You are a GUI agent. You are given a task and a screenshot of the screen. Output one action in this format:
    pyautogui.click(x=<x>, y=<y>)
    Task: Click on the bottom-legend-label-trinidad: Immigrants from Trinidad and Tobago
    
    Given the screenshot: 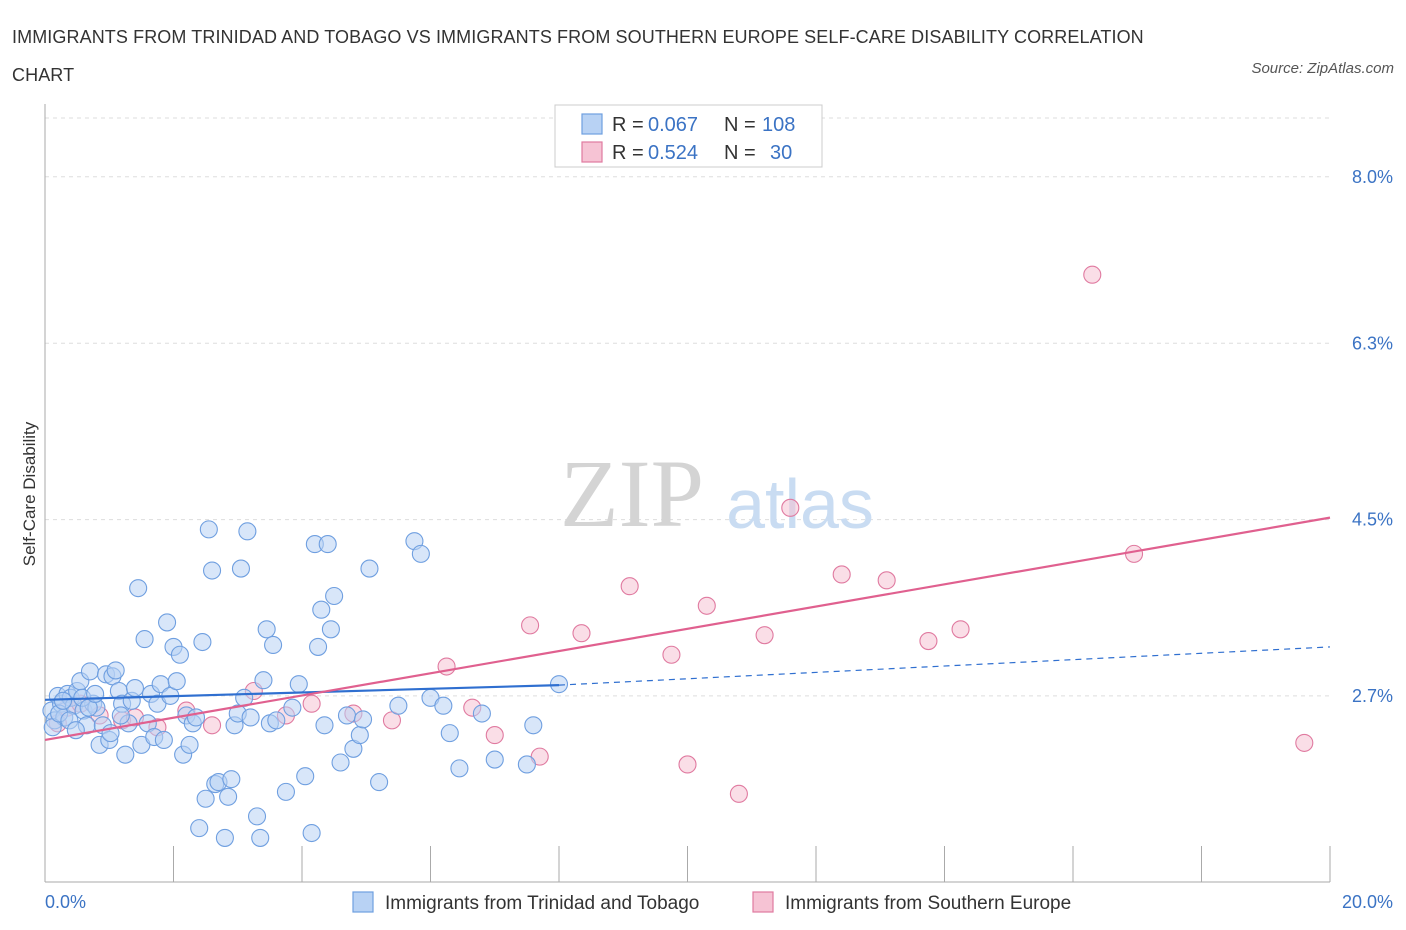 What is the action you would take?
    pyautogui.click(x=542, y=903)
    